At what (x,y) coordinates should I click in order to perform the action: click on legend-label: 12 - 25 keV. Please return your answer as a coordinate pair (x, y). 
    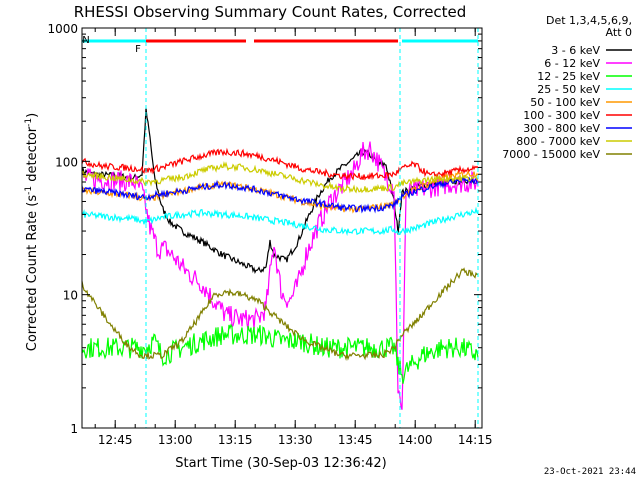
    Looking at the image, I should click on (568, 76).